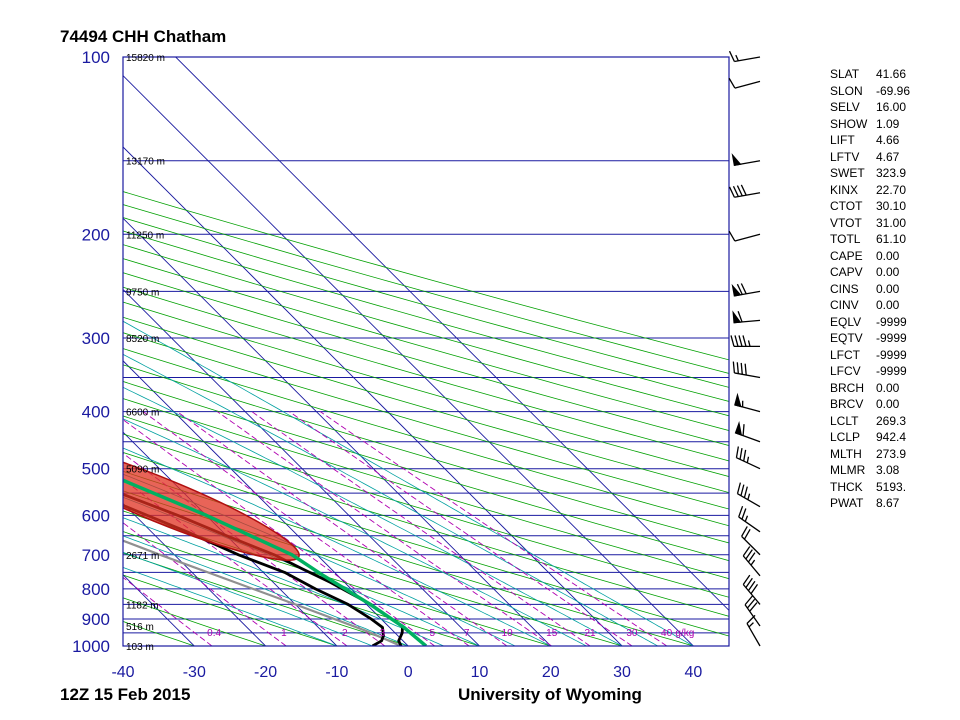  Describe the element at coordinates (891, 486) in the screenshot. I see `index-value: 5193.` at that location.